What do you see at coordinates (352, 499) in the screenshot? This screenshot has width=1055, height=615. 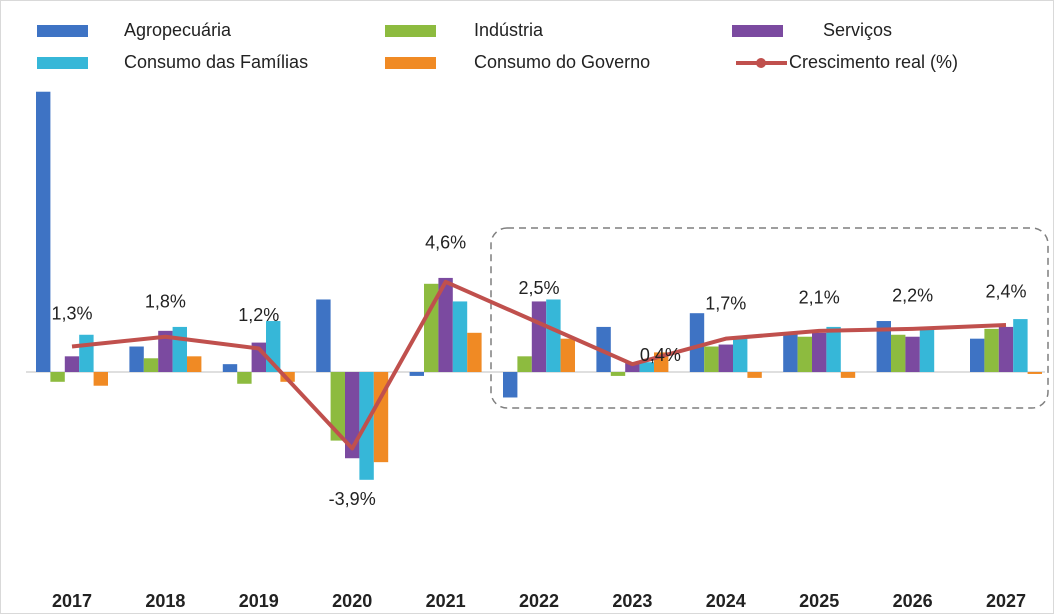 I see `data-label: -3,9%` at bounding box center [352, 499].